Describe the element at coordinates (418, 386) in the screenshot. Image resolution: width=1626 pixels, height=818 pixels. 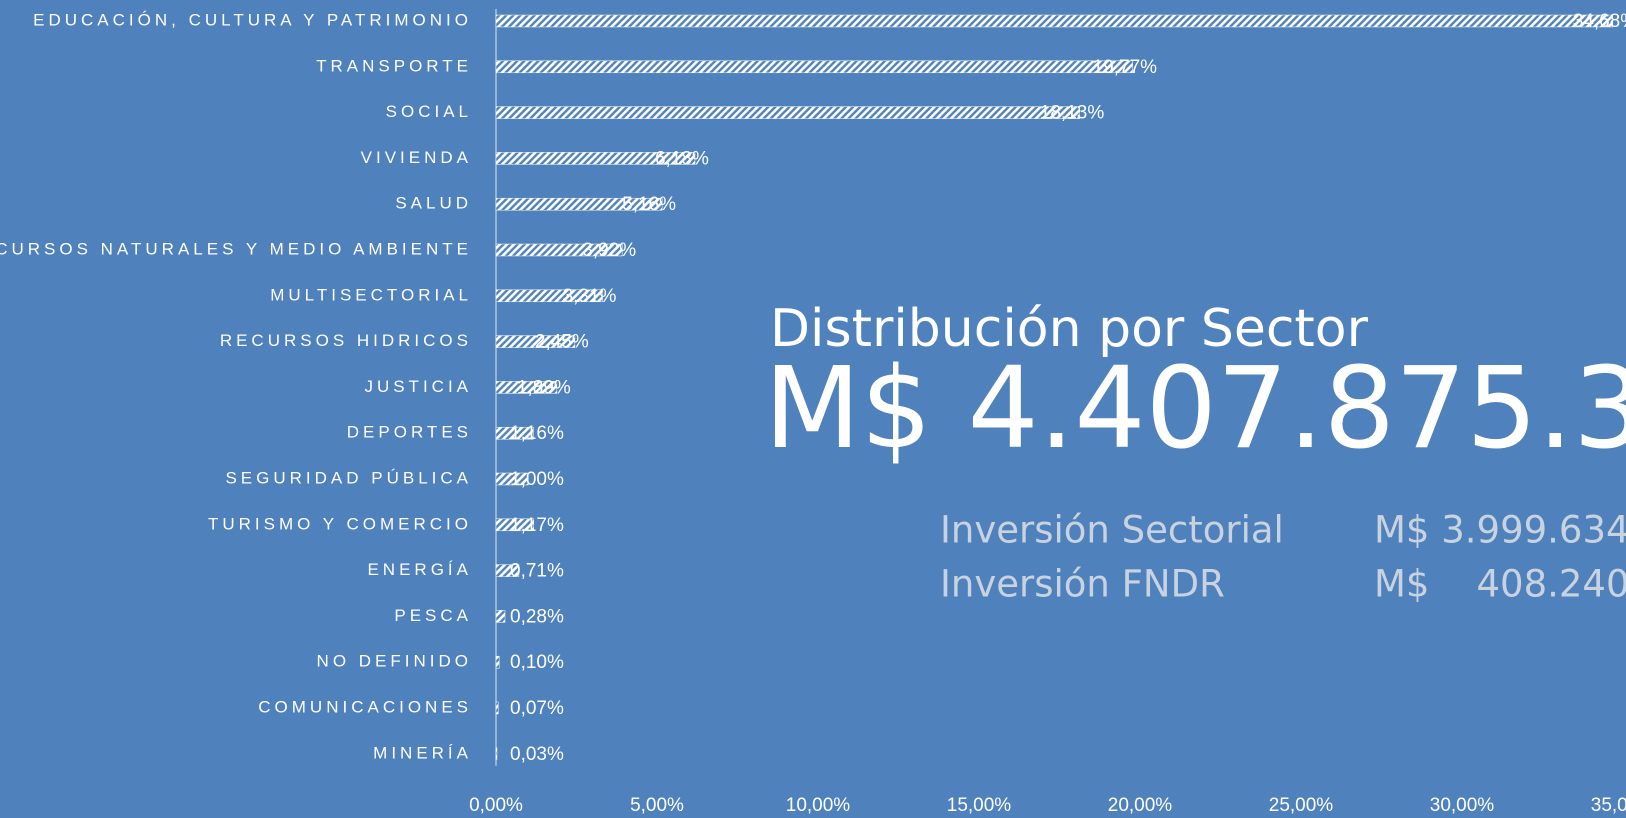
I see `category-label: JUSTICIA` at that location.